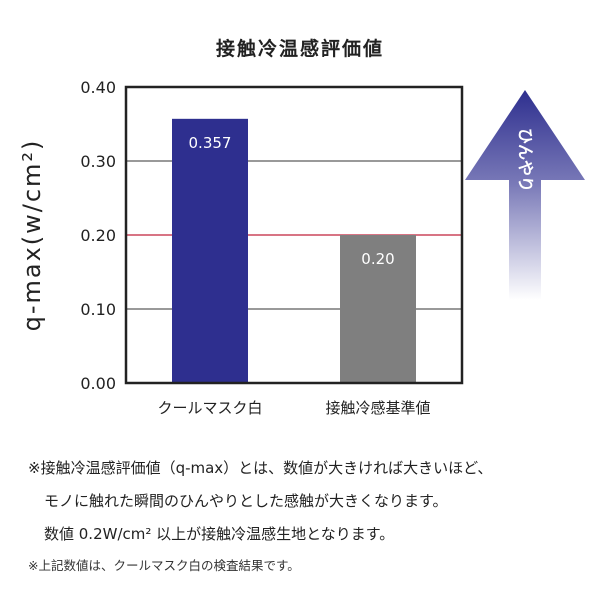  I want to click on y-tick-label: 0.00, so click(98, 383).